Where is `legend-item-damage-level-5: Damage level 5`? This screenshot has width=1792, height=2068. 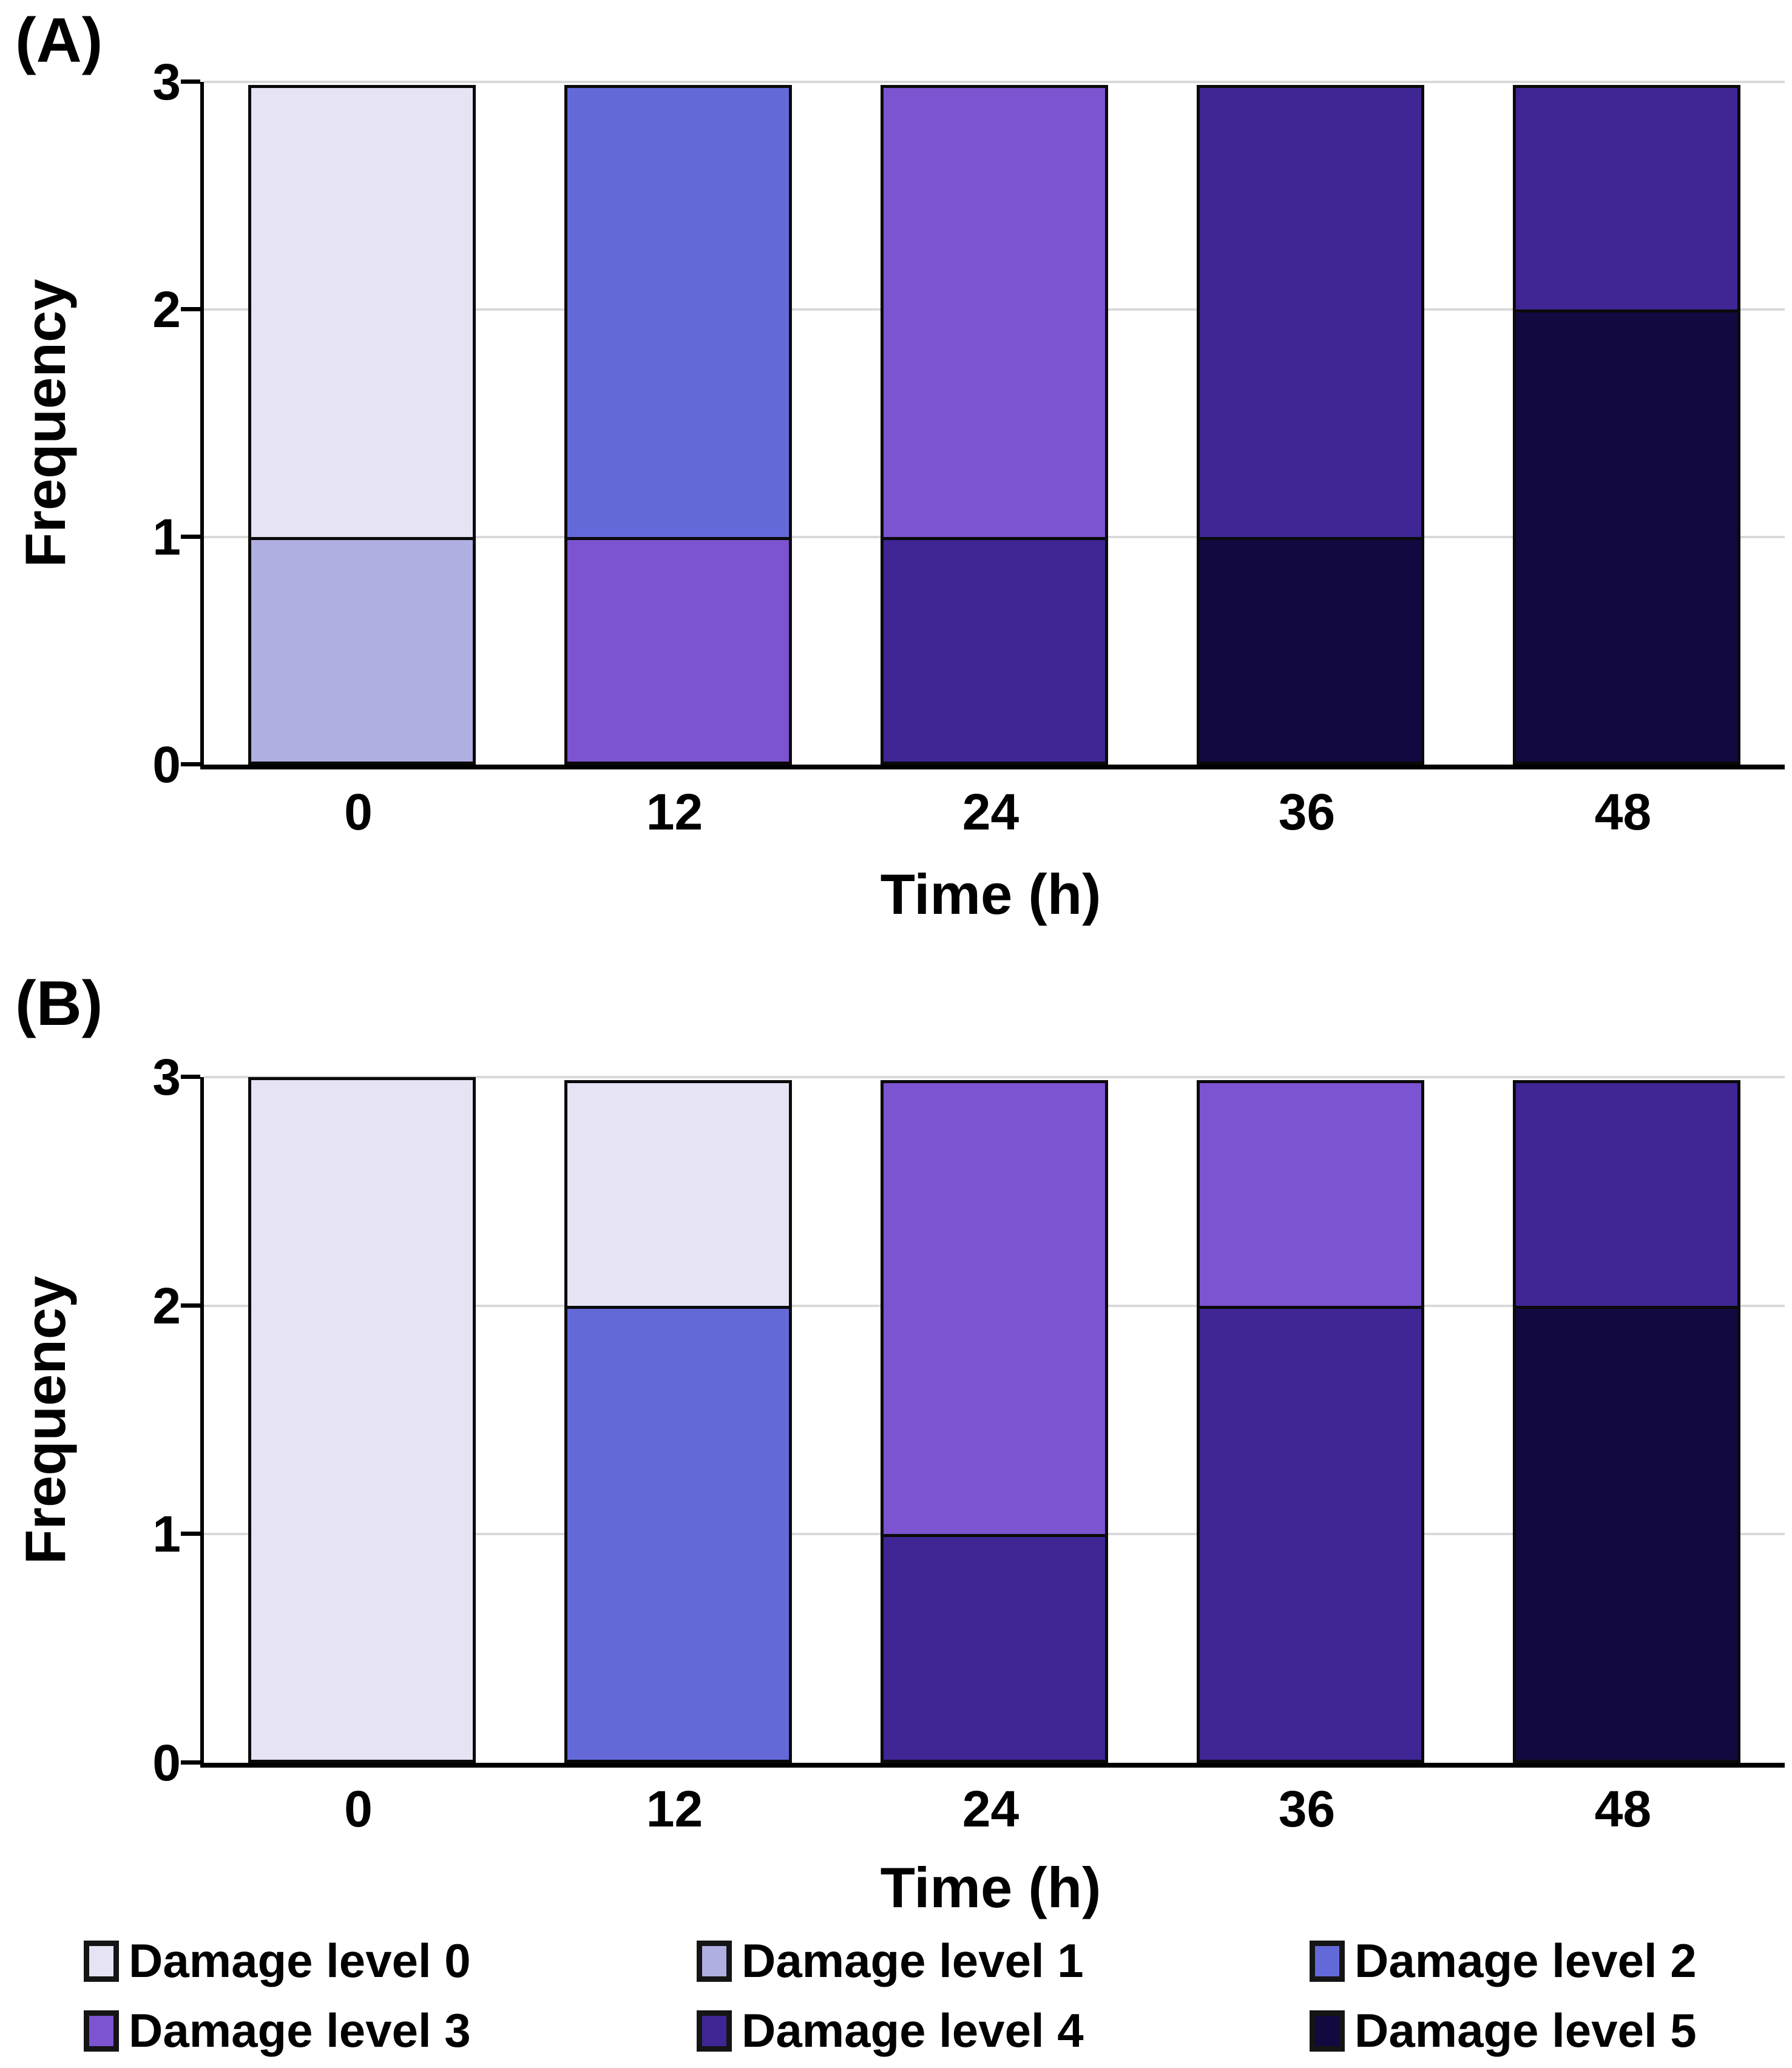 legend-item-damage-level-5: Damage level 5 is located at coordinates (1551, 2030).